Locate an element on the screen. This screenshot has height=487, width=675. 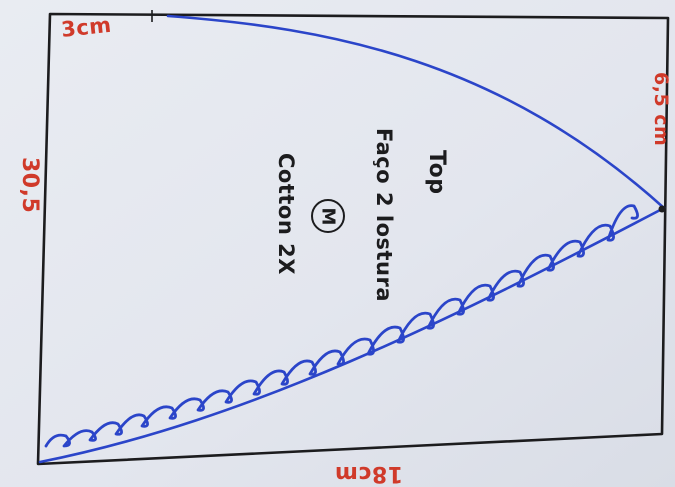
corner-point is located at coordinates (662, 209).